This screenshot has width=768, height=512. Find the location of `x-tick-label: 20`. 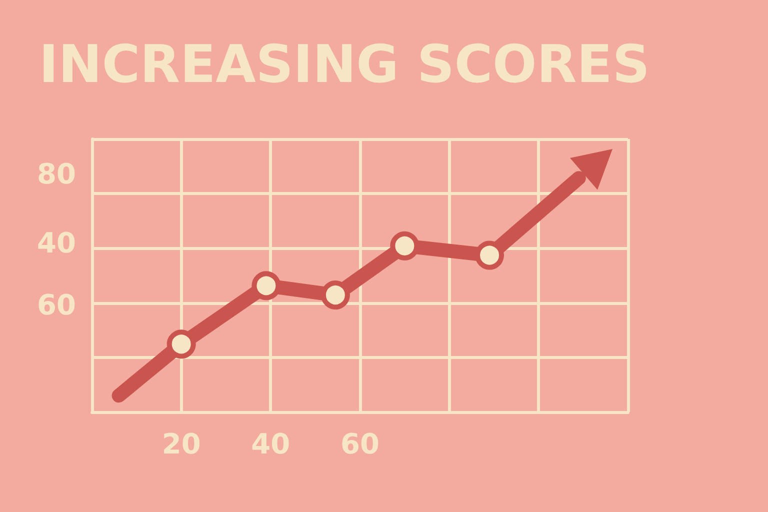

x-tick-label: 20 is located at coordinates (181, 444).